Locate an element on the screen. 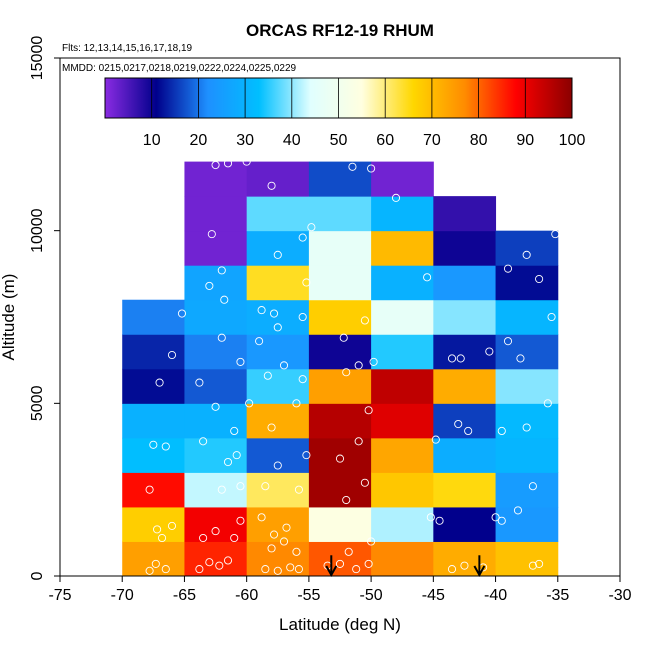  colorbar-tick-label: 100 is located at coordinates (572, 140).